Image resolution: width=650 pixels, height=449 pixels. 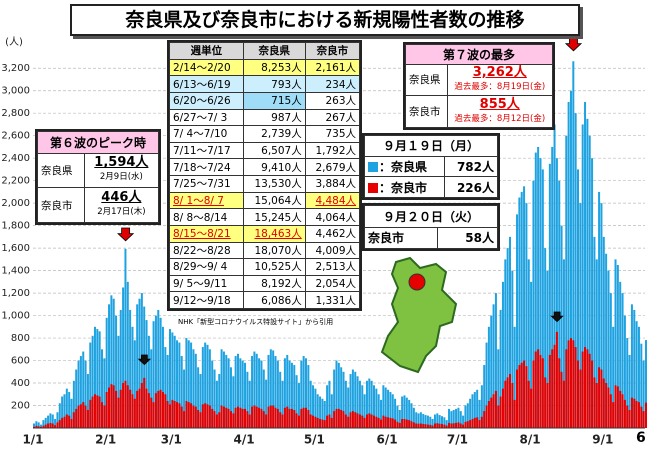 What do you see at coordinates (332, 233) in the screenshot?
I see `table-cell: 4,462人` at bounding box center [332, 233].